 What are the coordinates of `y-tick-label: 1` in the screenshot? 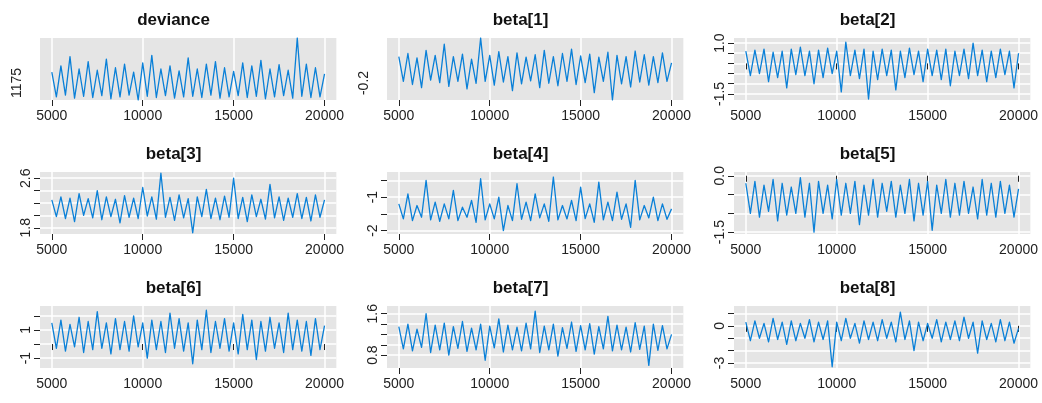 It's located at (25, 329).